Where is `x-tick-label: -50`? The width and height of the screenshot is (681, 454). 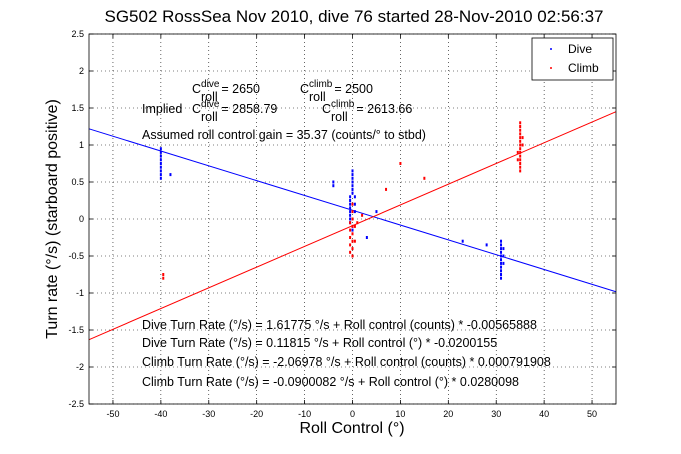 x-tick-label: -50 is located at coordinates (112, 414).